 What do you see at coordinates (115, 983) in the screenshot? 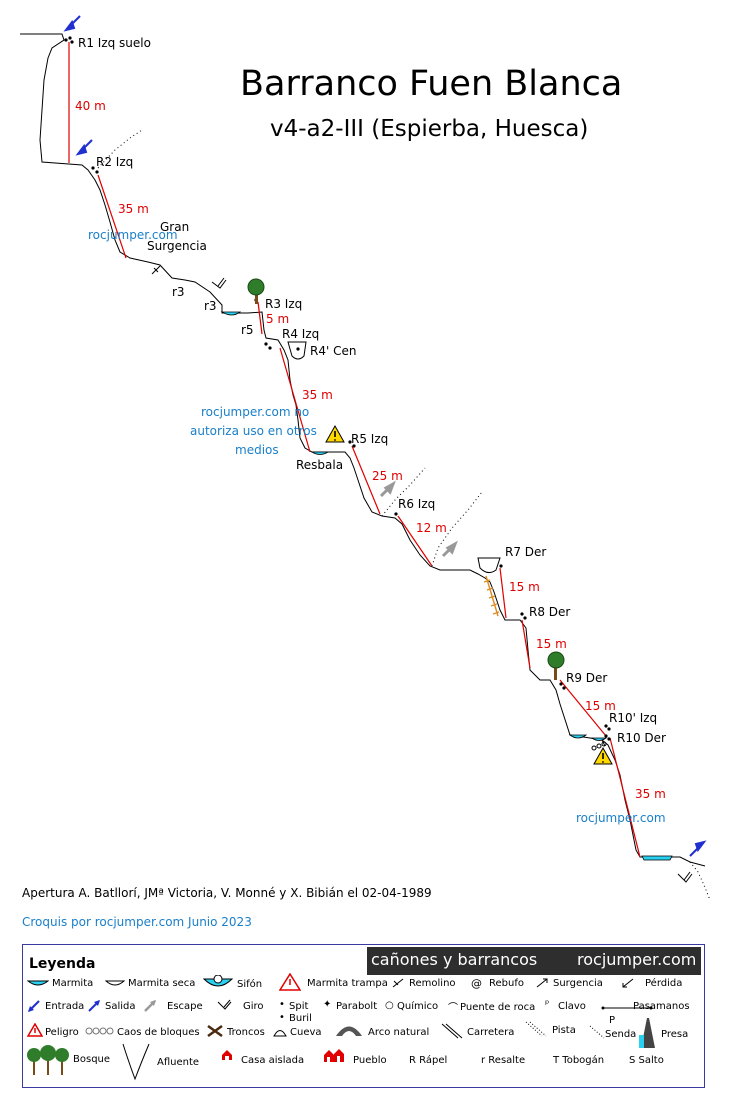
I see `dry-pothole-icon` at bounding box center [115, 983].